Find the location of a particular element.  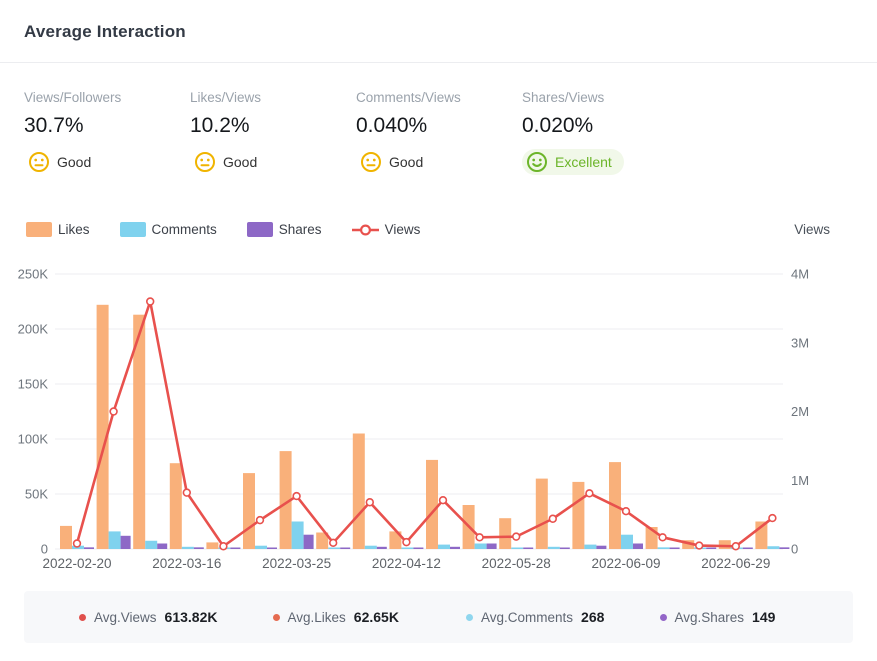

metric-value: 10.2% is located at coordinates (220, 125).